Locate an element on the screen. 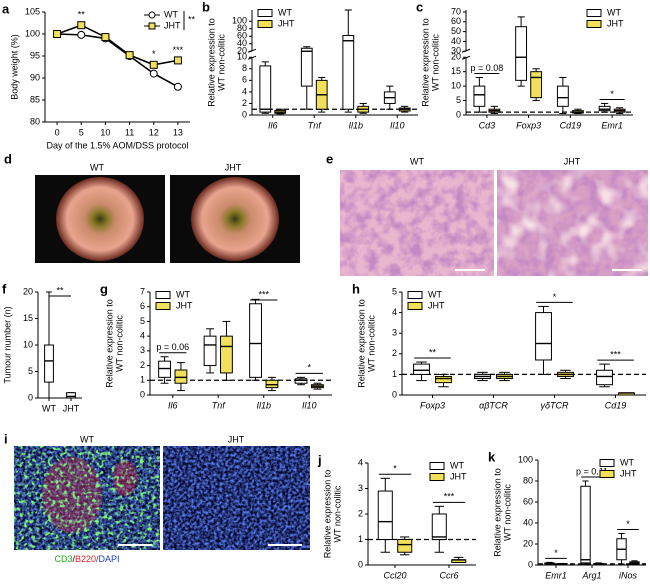 This screenshot has height=585, width=650. y-tick-label: 15 is located at coordinates (456, 71).